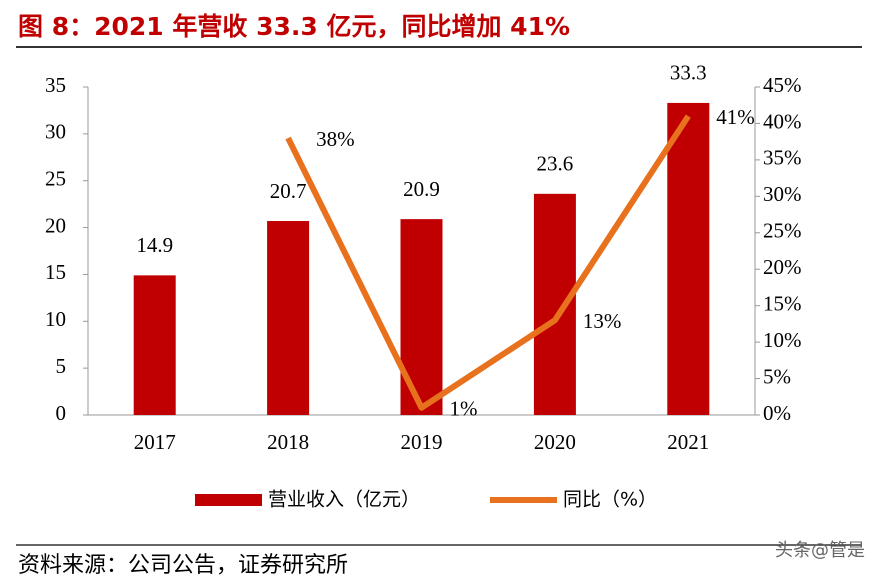 The width and height of the screenshot is (881, 581). What do you see at coordinates (464, 409) in the screenshot?
I see `line-value-label: 1%` at bounding box center [464, 409].